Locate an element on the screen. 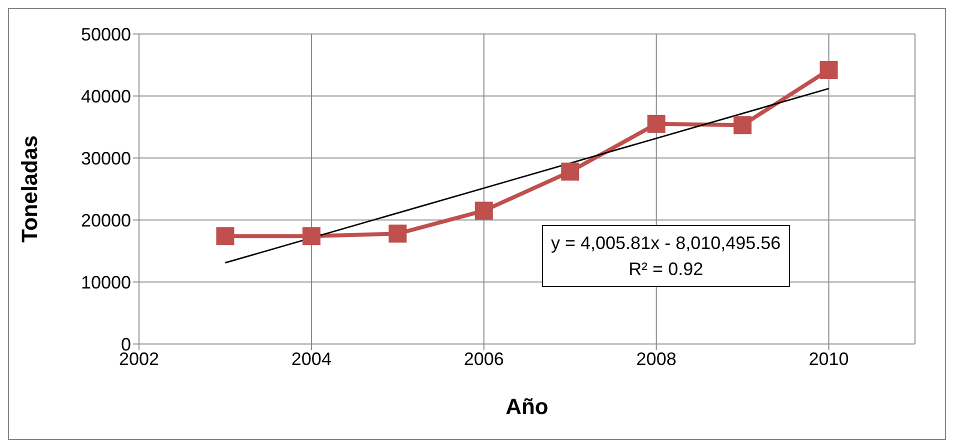  y-tick-label: 40000 is located at coordinates (105, 96).